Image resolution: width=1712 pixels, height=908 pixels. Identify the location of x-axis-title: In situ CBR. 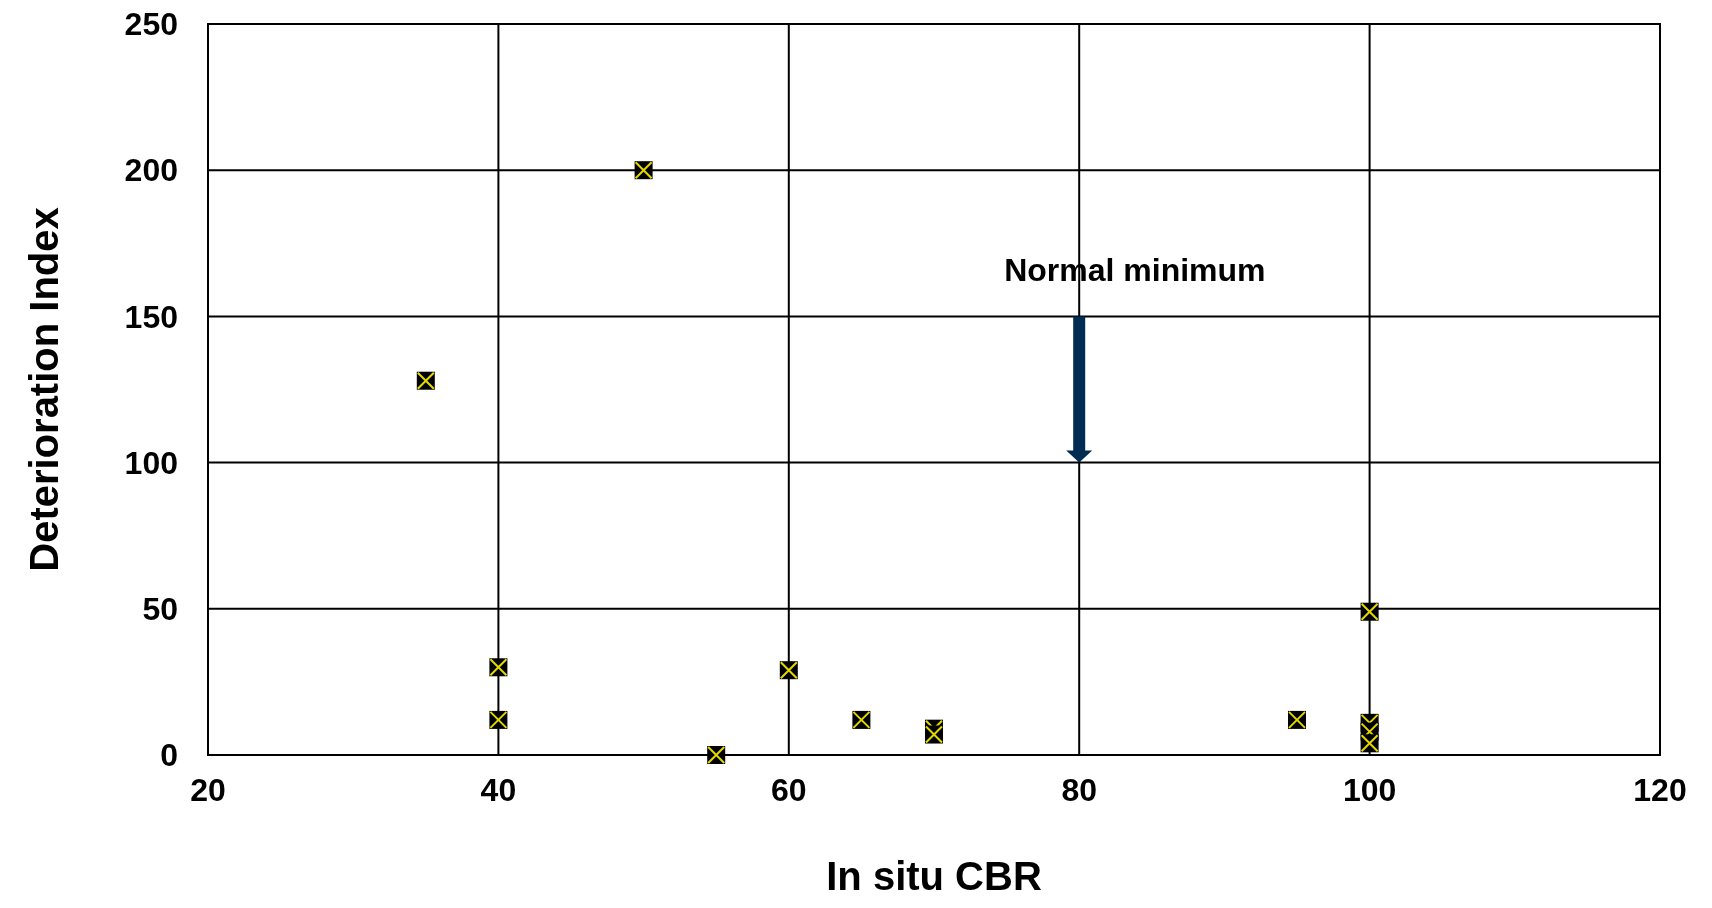
(934, 876).